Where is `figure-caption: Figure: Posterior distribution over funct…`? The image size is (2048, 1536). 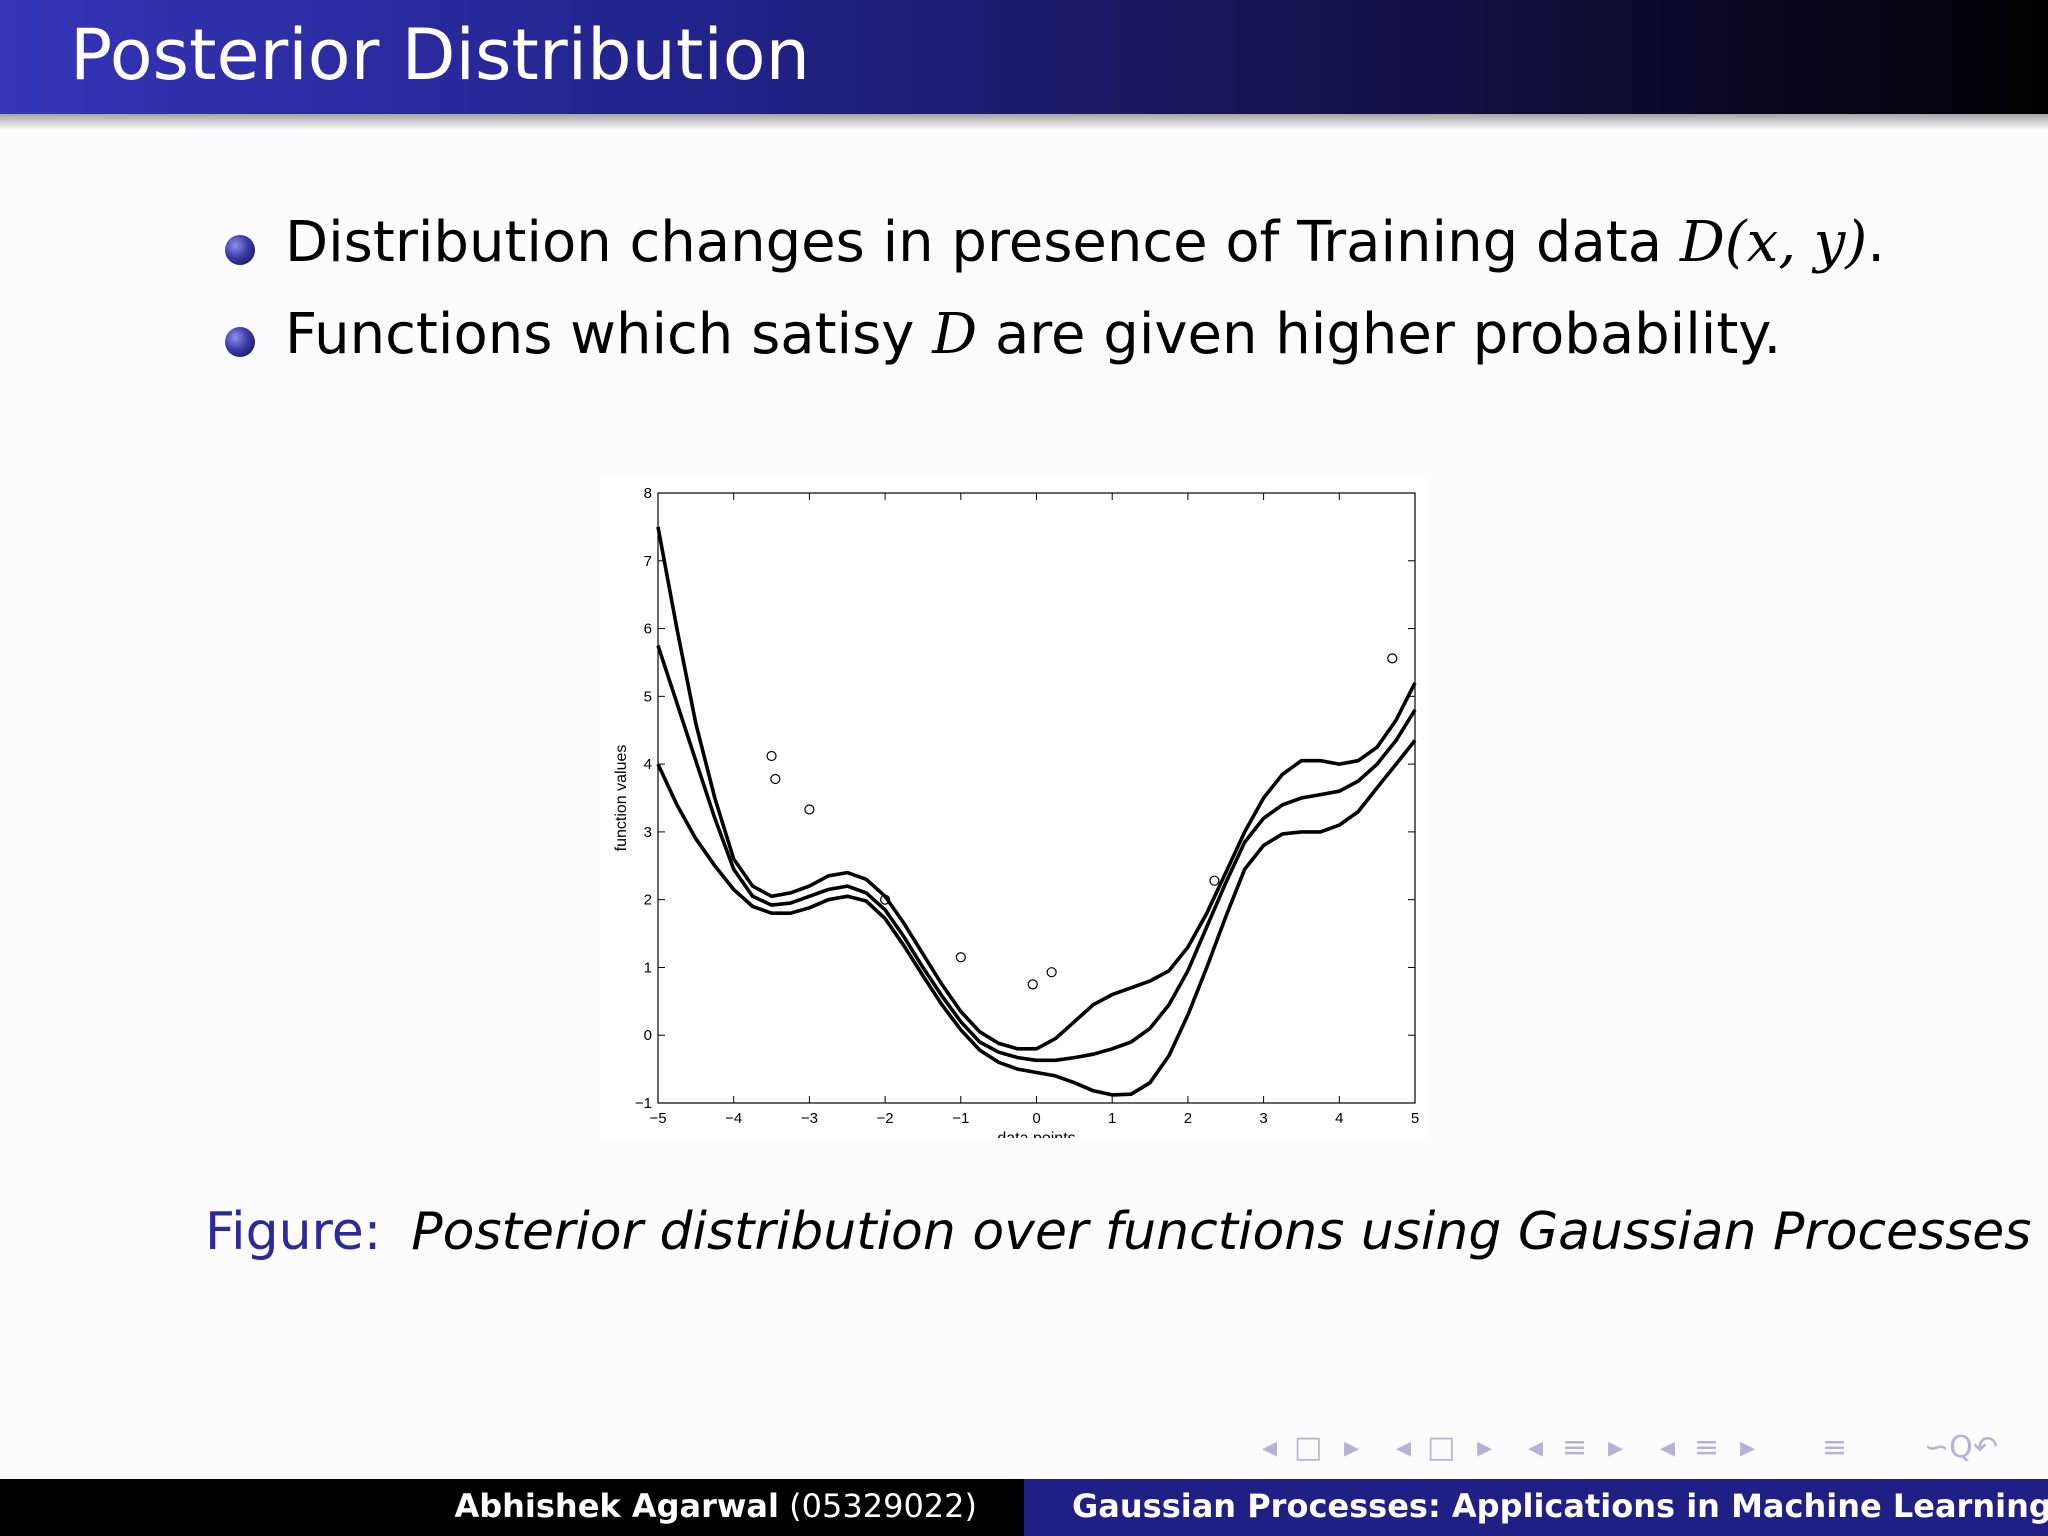
figure-caption: Figure: Posterior distribution over funct… is located at coordinates (1118, 1232).